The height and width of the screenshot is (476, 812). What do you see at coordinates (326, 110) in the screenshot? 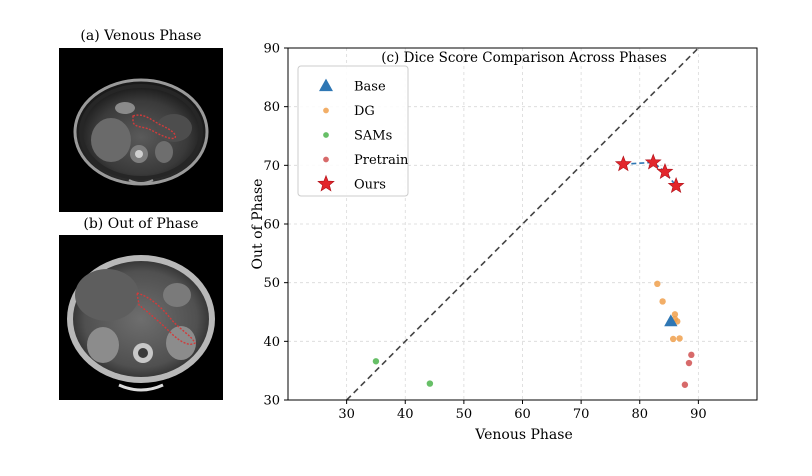
I see `legend-marker-dg` at bounding box center [326, 110].